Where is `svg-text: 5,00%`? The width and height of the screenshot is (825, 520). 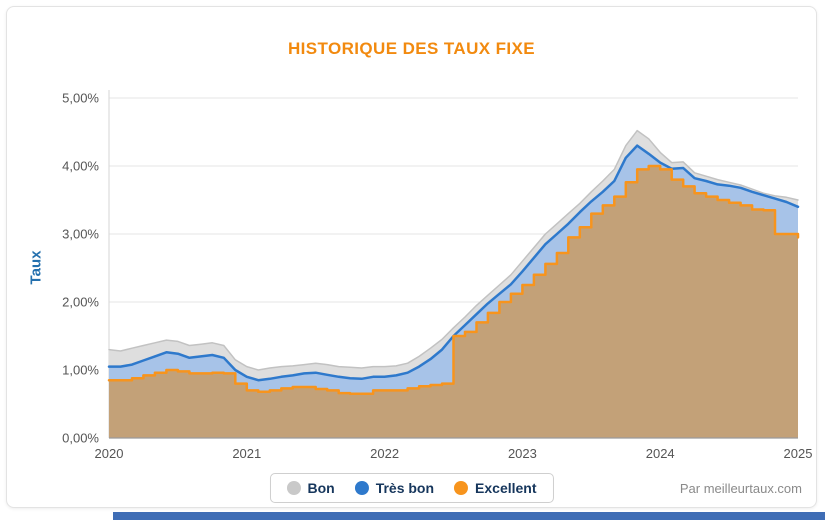 svg-text: 5,00% is located at coordinates (80, 98).